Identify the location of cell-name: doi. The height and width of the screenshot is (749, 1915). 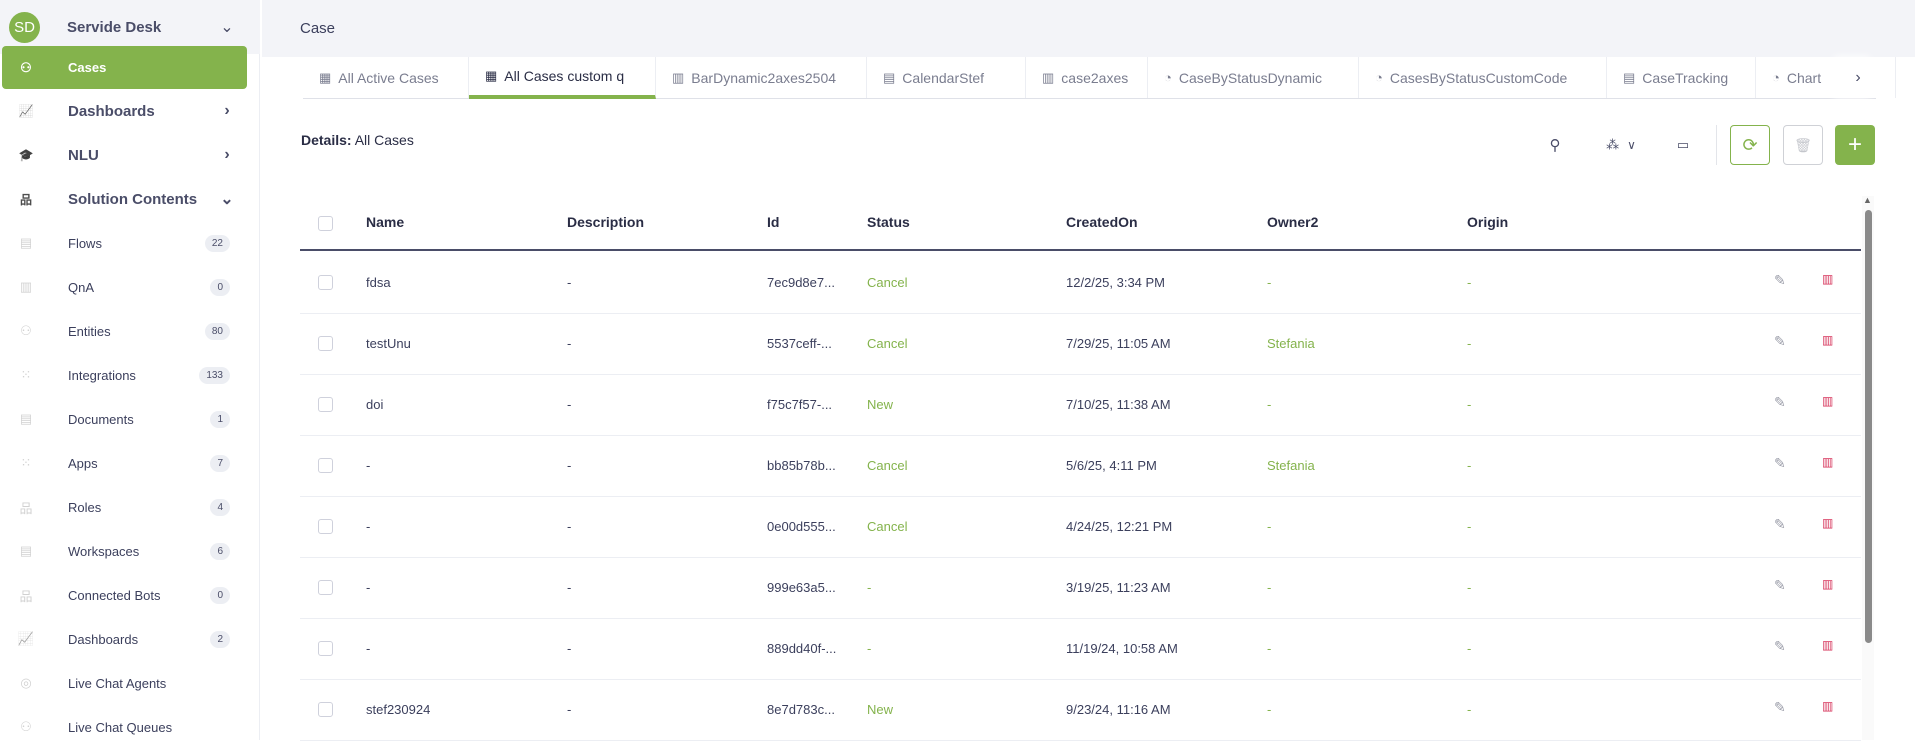
(375, 404).